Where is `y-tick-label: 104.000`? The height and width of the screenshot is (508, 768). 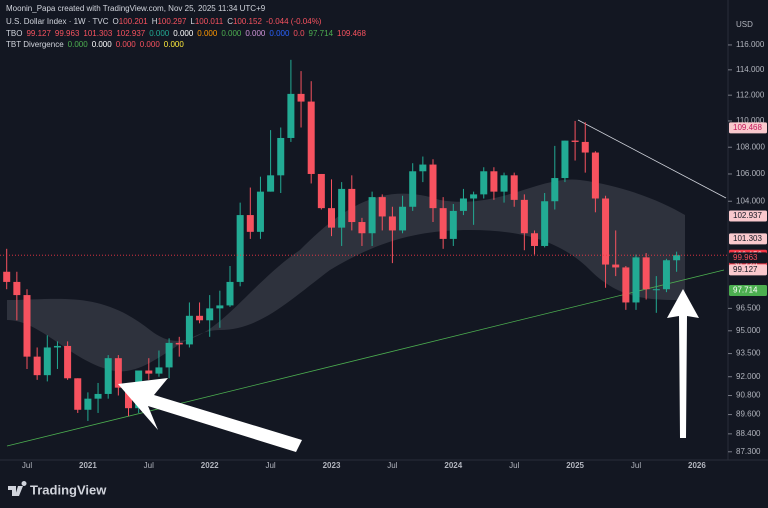
y-tick-label: 104.000 is located at coordinates (750, 200).